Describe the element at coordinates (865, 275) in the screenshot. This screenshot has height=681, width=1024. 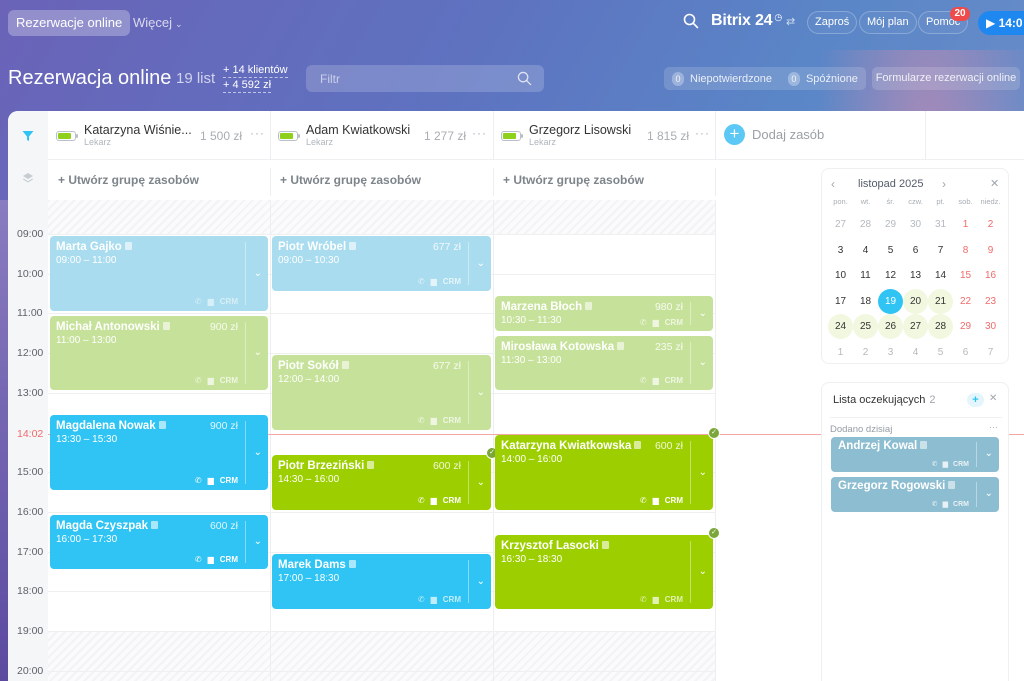
I see `calendar-day: 11` at that location.